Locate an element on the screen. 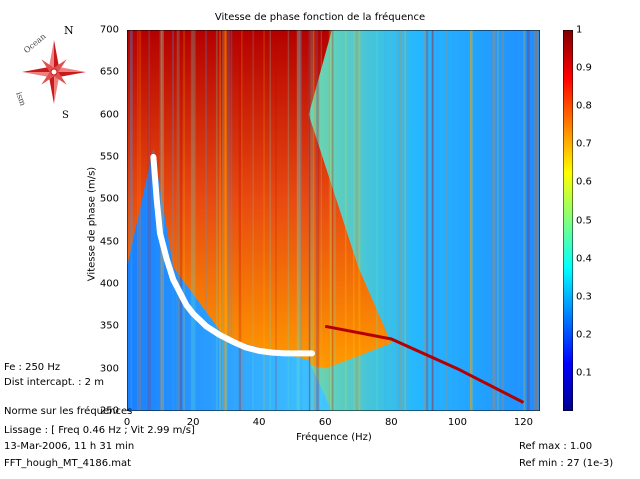  y-tick-label: 300 is located at coordinates (109, 369).